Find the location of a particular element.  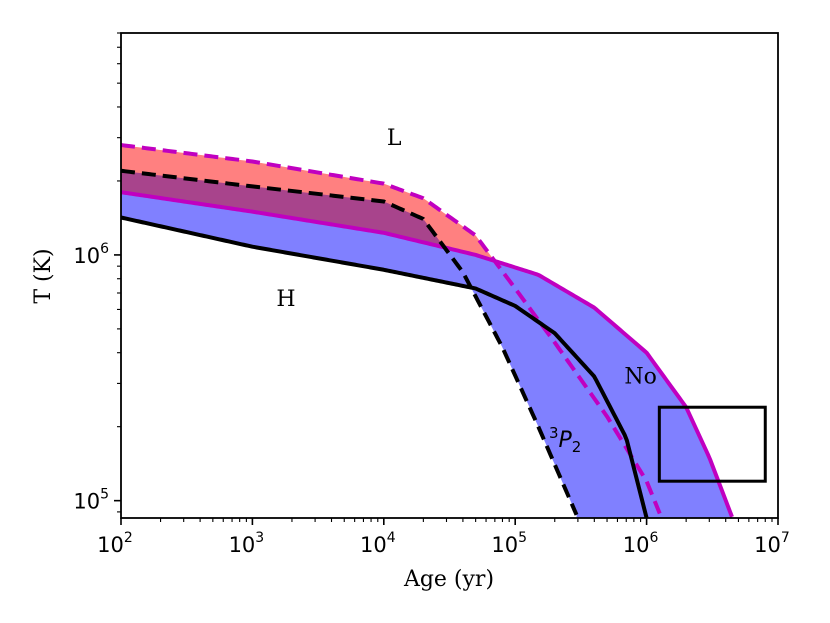

p32-band-area is located at coordinates (559, 402).